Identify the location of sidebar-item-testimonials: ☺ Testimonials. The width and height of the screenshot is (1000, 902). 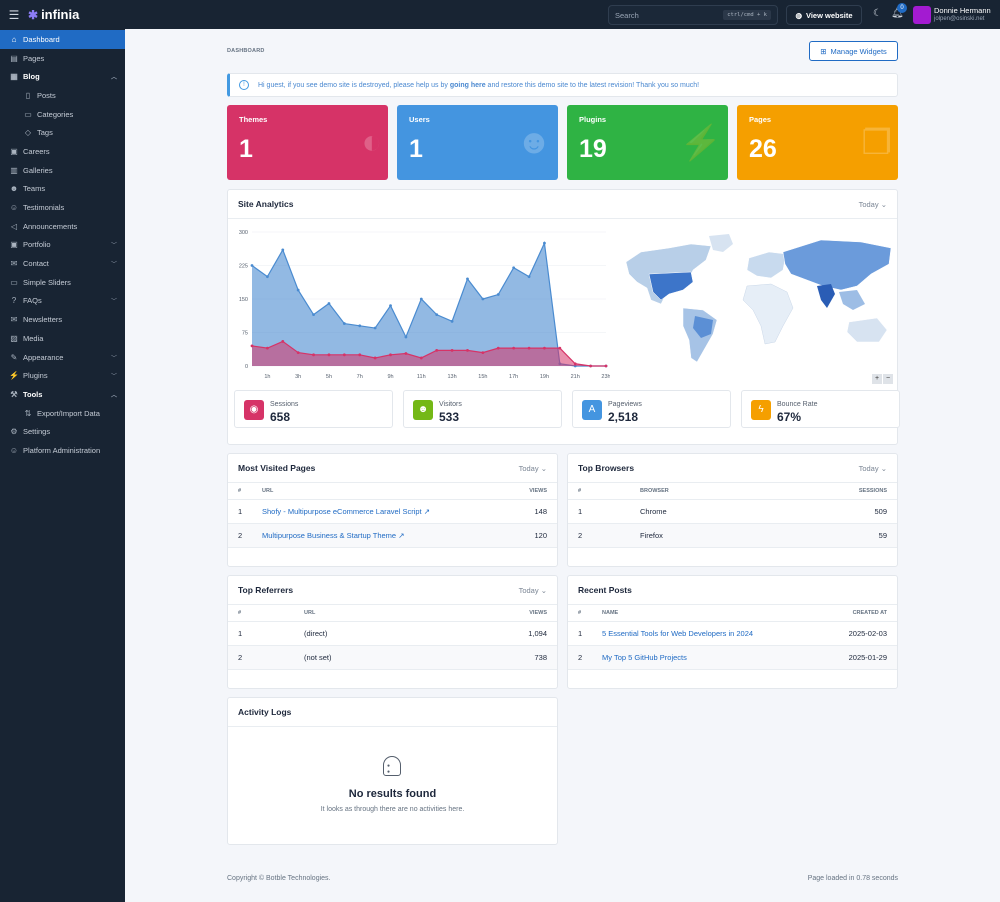
(62, 207).